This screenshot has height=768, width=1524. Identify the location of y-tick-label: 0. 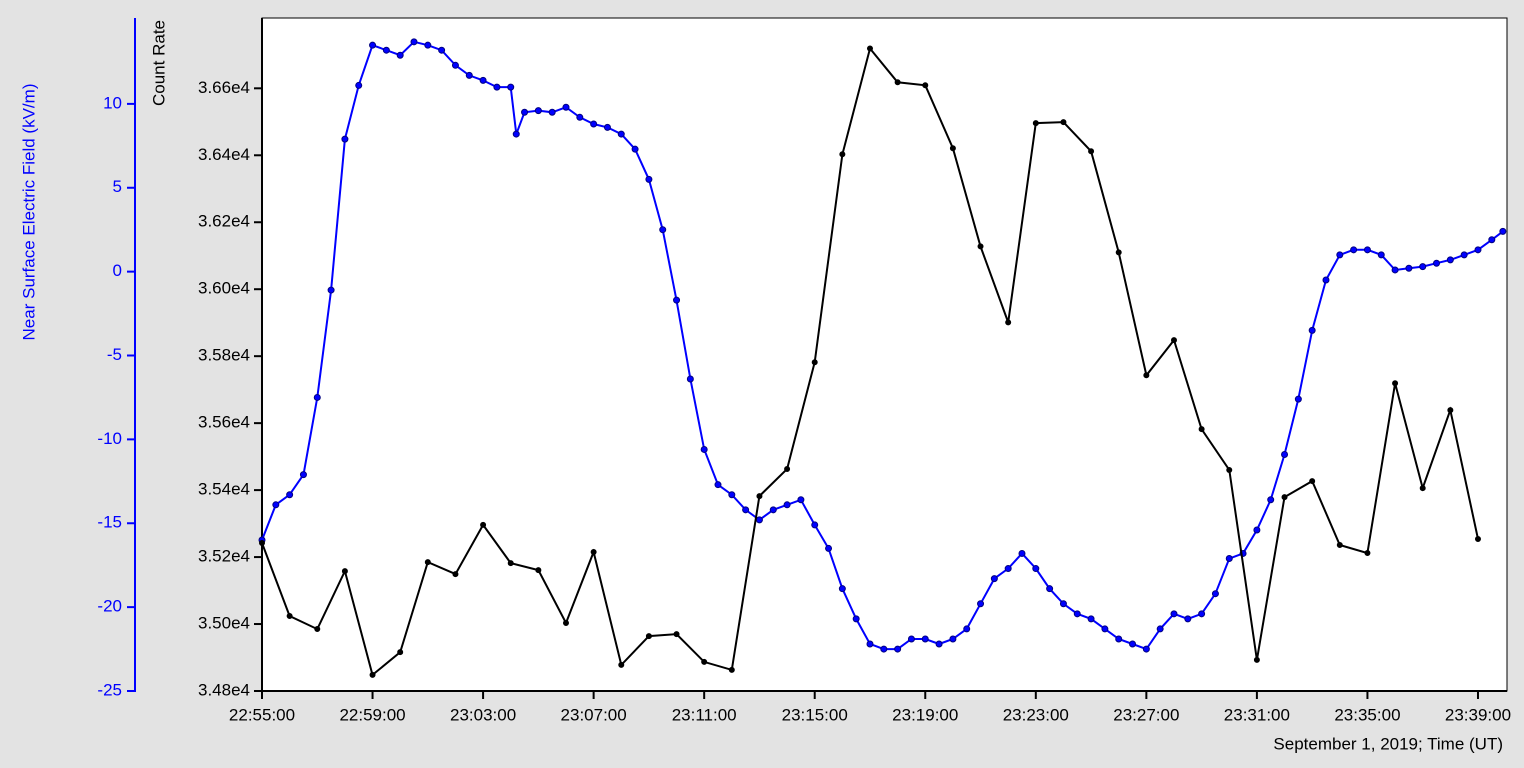
(117, 270).